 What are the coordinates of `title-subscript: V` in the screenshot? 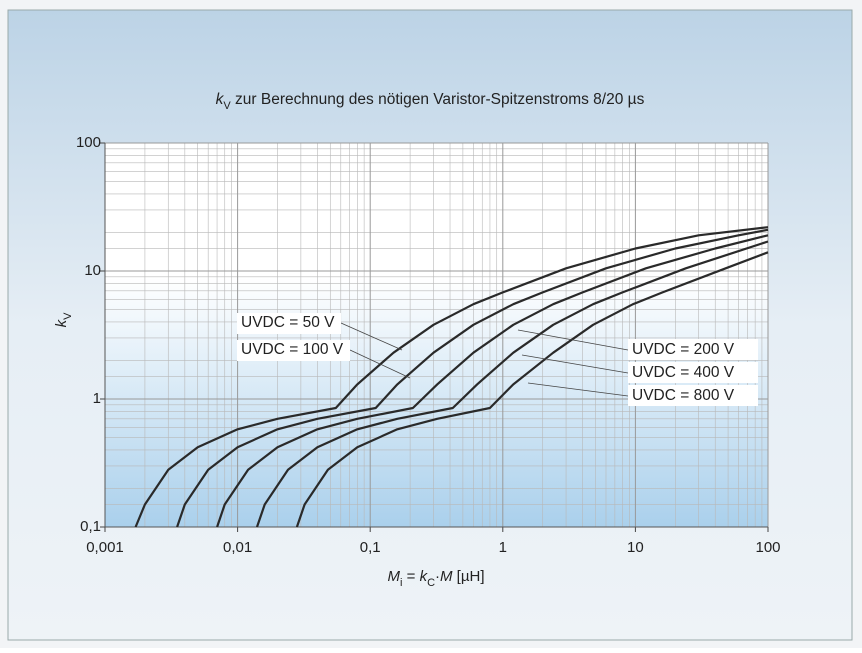 It's located at (227, 106).